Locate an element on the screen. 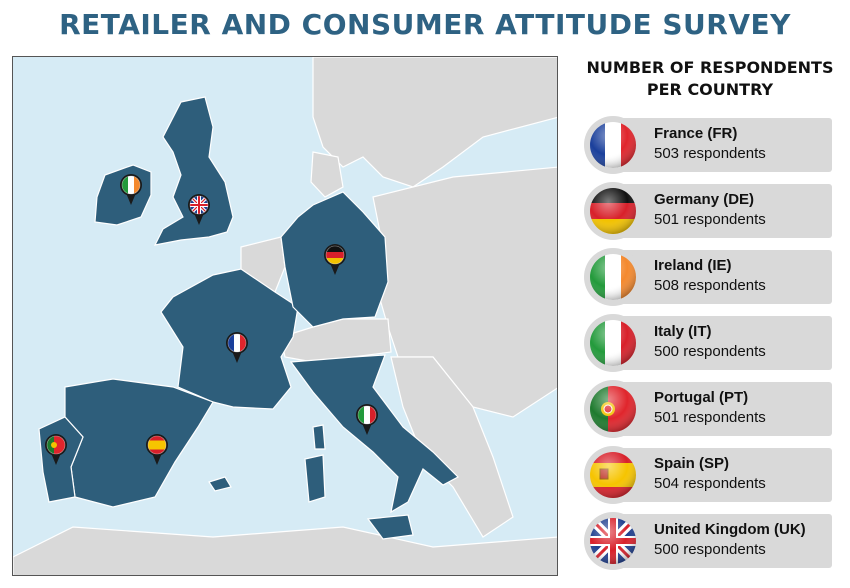 This screenshot has height=588, width=850. italy-shape is located at coordinates (374, 434).